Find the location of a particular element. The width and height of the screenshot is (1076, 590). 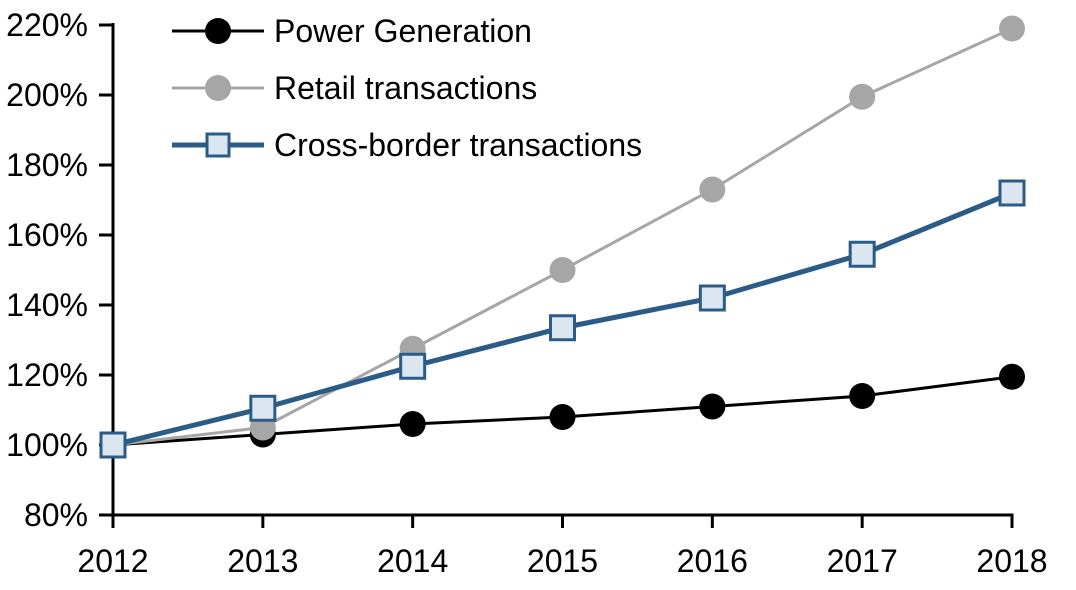

legend-item-power-generation: Power Generation is located at coordinates (407, 31).